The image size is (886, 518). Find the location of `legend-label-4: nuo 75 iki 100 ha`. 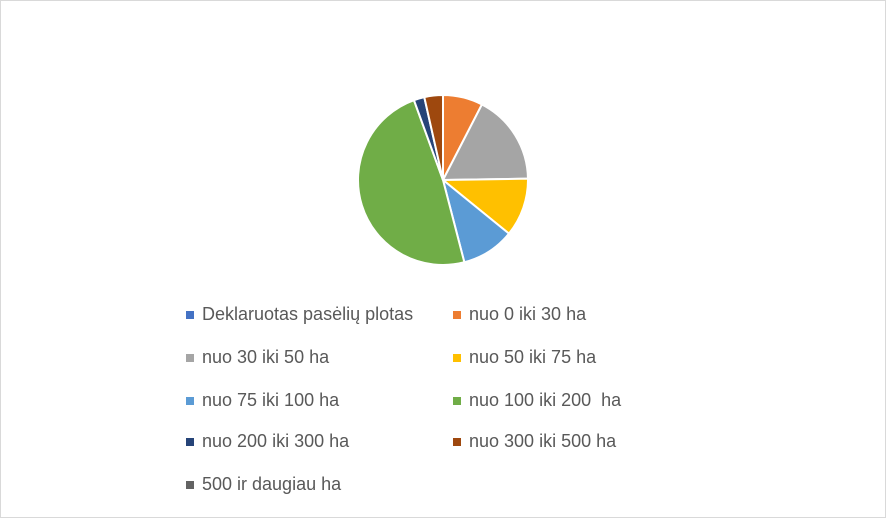

legend-label-4: nuo 75 iki 100 ha is located at coordinates (271, 400).